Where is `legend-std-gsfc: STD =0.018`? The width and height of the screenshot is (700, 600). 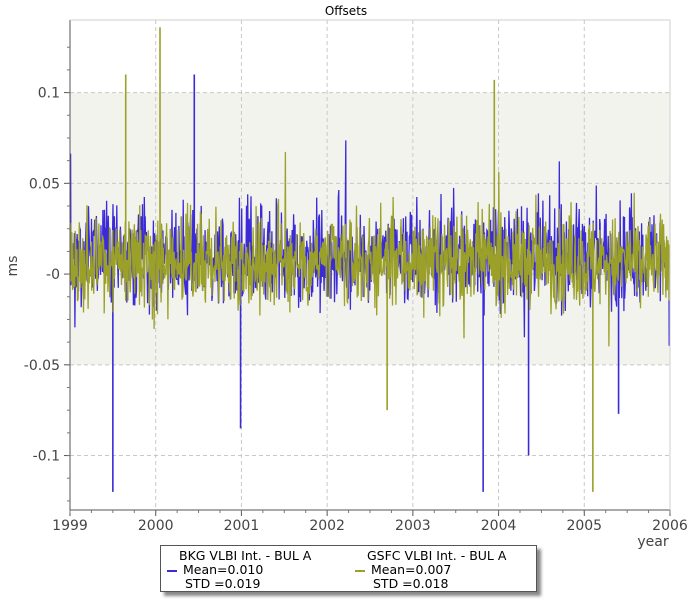 legend-std-gsfc: STD =0.018 is located at coordinates (411, 583).